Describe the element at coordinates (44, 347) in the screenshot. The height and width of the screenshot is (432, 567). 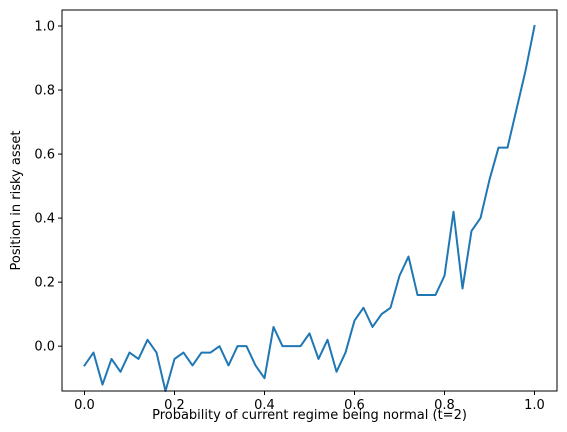
I see `y-tick-label: 0.0` at that location.